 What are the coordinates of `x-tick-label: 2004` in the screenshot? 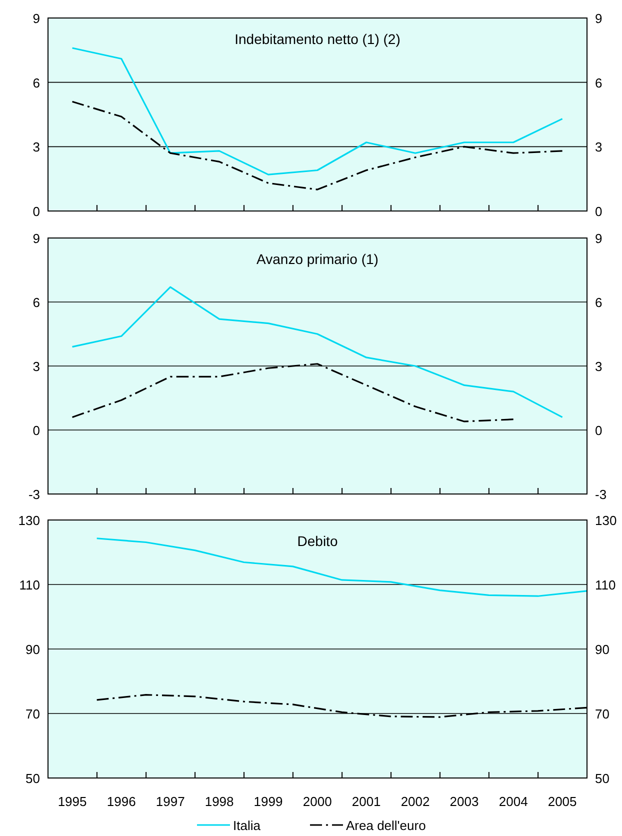 It's located at (513, 801).